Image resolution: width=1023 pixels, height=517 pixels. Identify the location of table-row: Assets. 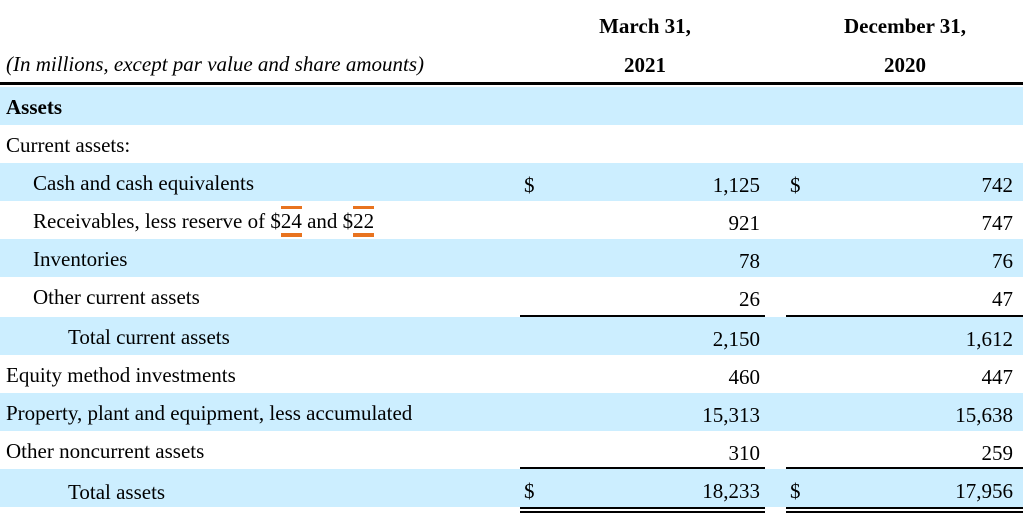
(511, 106).